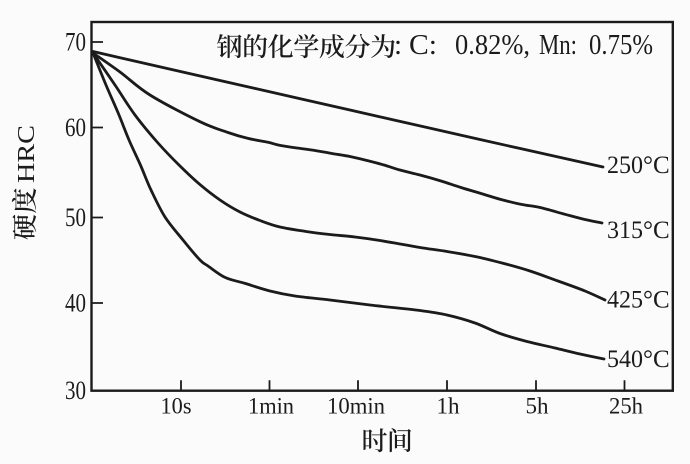 This screenshot has width=690, height=464. What do you see at coordinates (625, 300) in the screenshot?
I see `svg-text: 425` at bounding box center [625, 300].